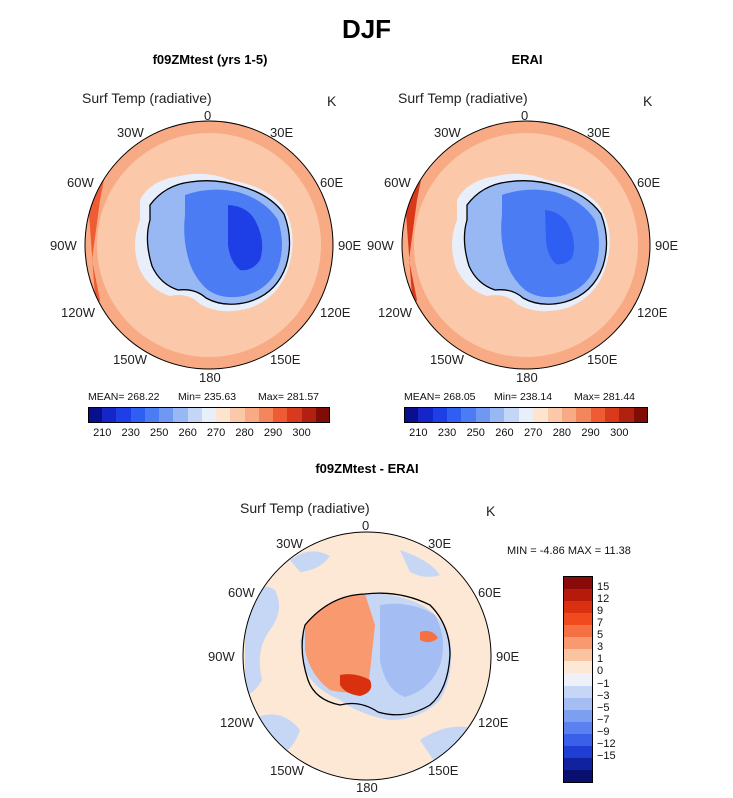 Image resolution: width=733 pixels, height=798 pixels. I want to click on panel1-units: K, so click(332, 101).